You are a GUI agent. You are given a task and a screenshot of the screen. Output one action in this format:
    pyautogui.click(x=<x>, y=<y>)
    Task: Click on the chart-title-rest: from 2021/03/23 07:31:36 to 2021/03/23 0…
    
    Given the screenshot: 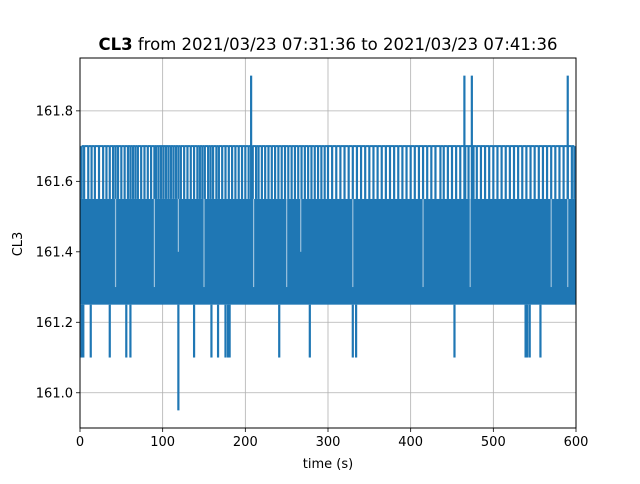 What is the action you would take?
    pyautogui.click(x=348, y=44)
    